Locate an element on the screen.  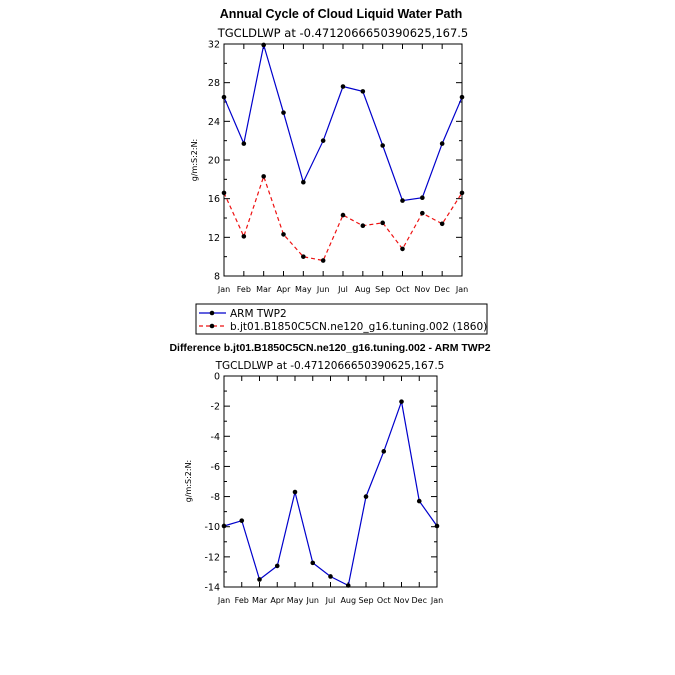
y-tick-label: -2 is located at coordinates (215, 407).